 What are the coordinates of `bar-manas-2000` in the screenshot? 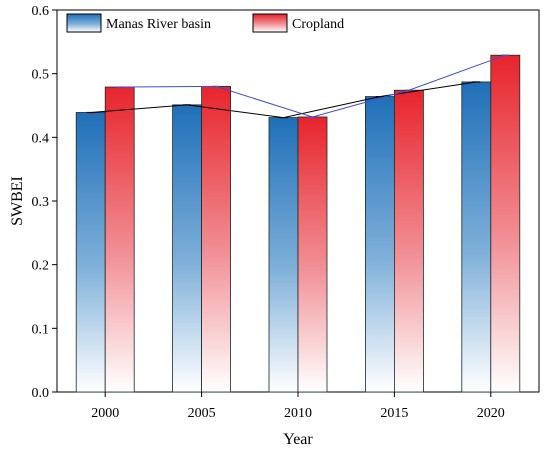 It's located at (90, 252).